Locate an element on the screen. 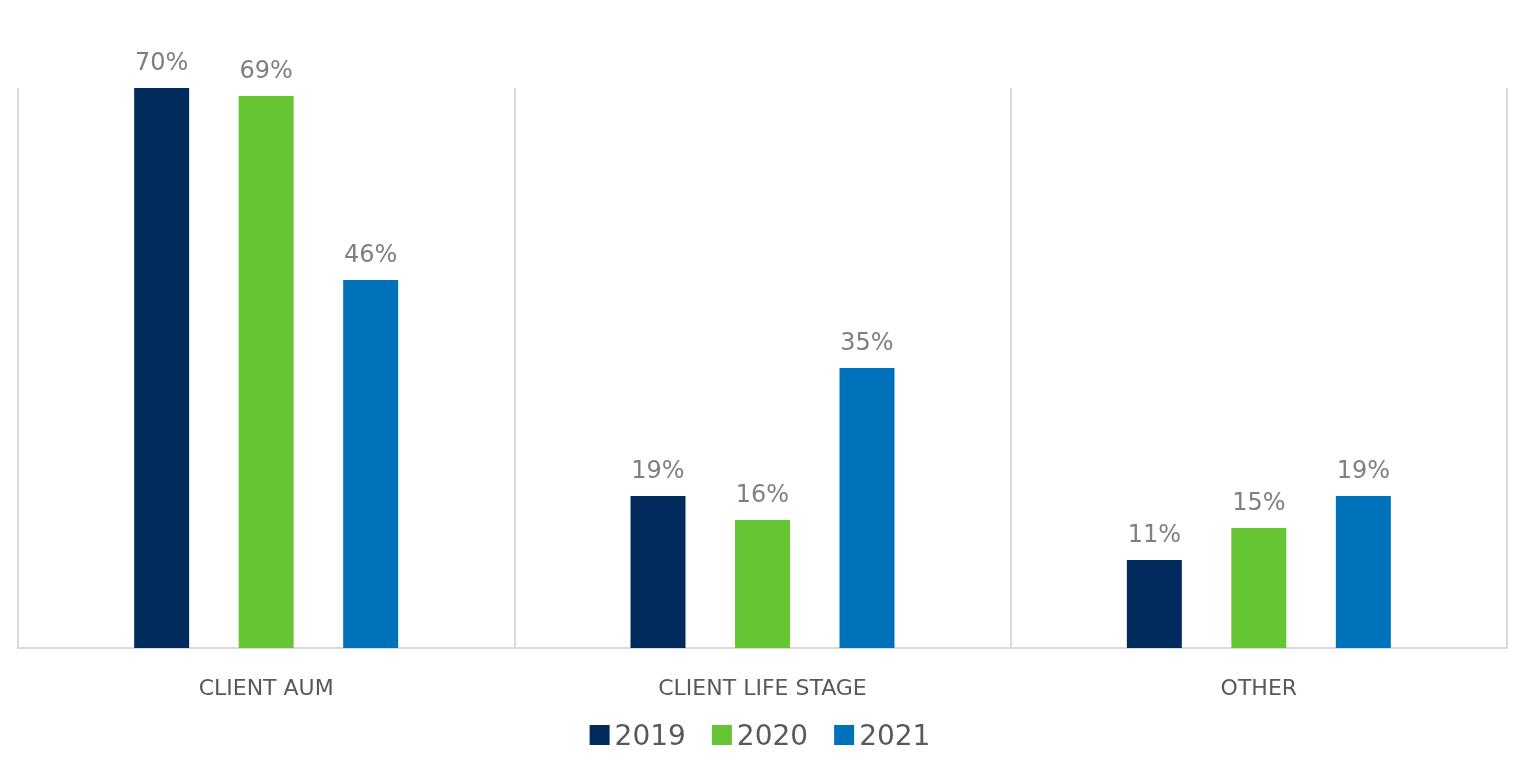  legend-label: 2019 is located at coordinates (650, 735).